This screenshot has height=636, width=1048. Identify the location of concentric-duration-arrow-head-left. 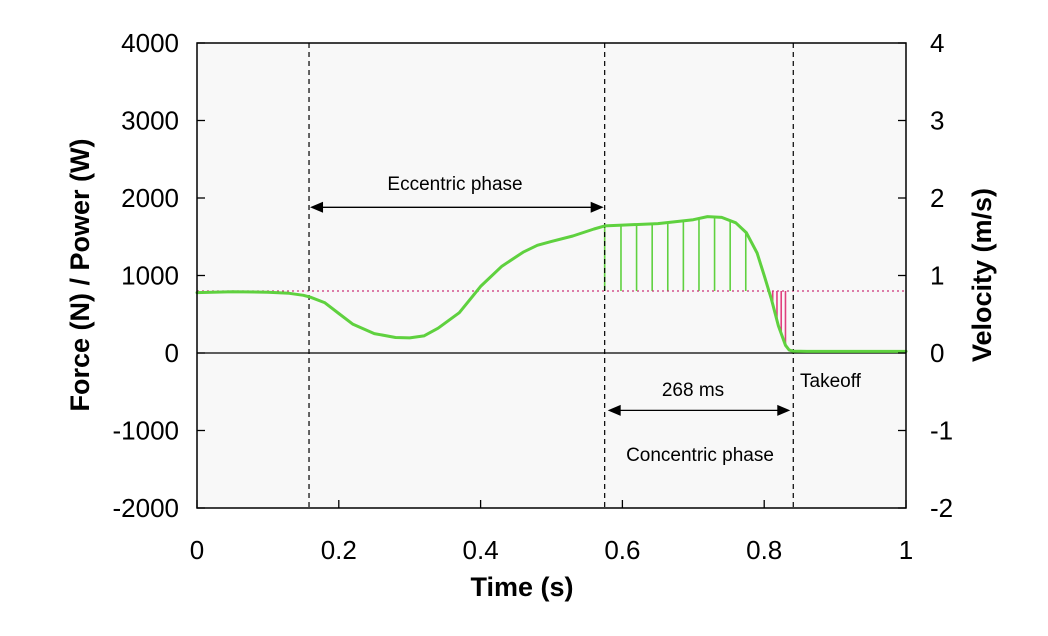
(614, 410).